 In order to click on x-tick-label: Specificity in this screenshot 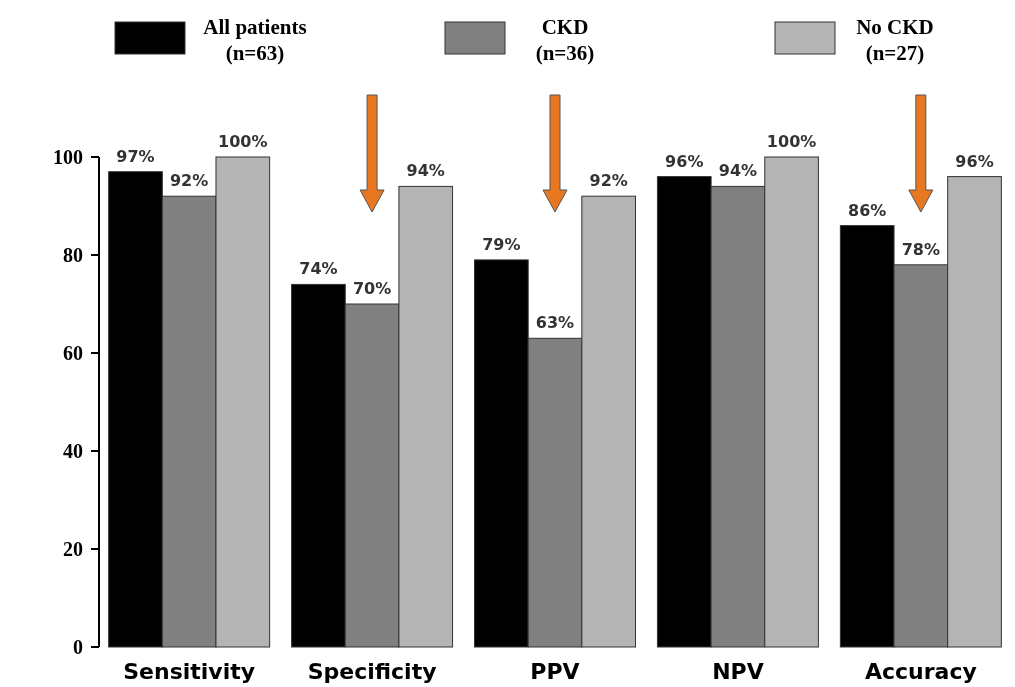, I will do `click(372, 671)`.